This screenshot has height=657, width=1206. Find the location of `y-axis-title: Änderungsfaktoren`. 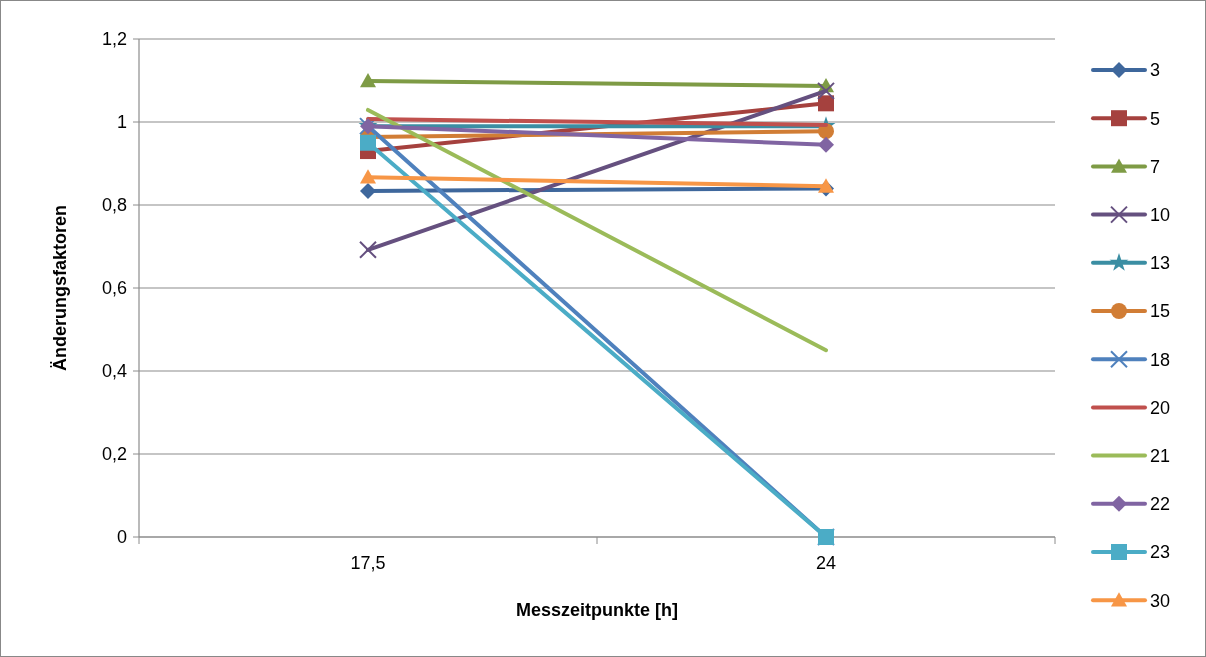

y-axis-title: Änderungsfaktoren is located at coordinates (60, 288).